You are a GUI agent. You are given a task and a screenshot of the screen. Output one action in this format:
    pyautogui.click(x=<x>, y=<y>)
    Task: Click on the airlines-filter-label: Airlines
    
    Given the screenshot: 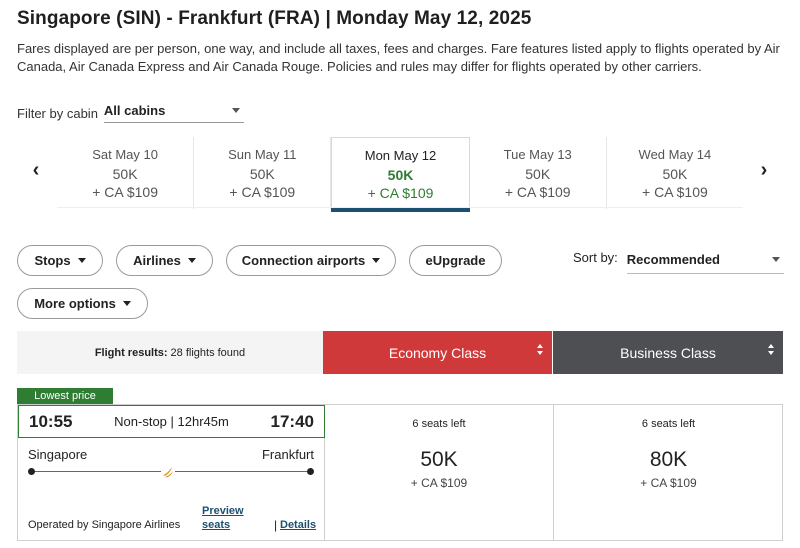 What is the action you would take?
    pyautogui.click(x=157, y=260)
    